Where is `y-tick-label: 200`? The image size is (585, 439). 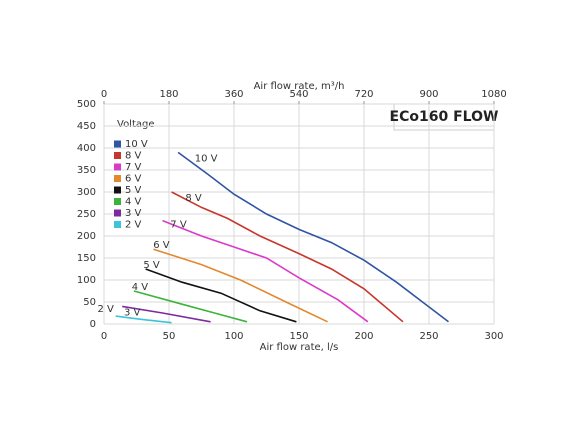 y-tick-label: 200 is located at coordinates (86, 236).